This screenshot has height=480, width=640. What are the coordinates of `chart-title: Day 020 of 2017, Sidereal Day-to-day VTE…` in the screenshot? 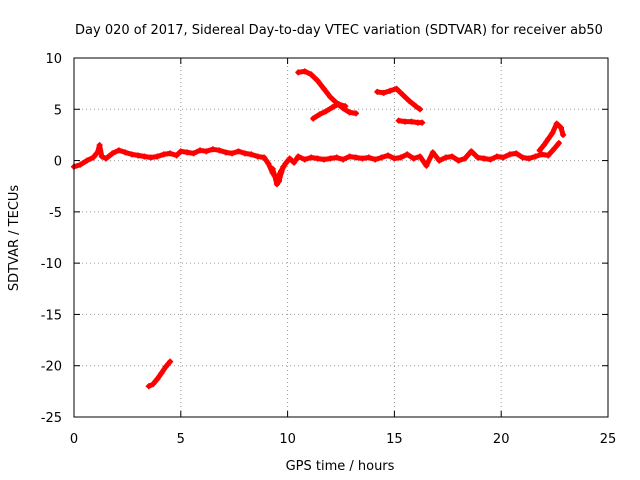 It's located at (339, 30).